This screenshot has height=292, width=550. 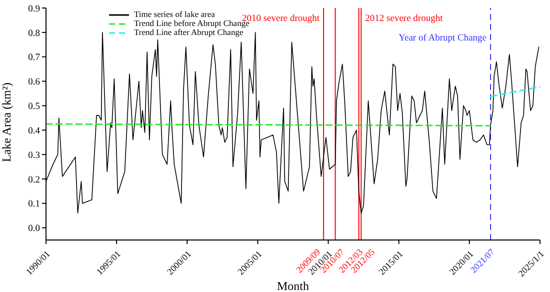 What do you see at coordinates (189, 32) in the screenshot?
I see `legend-label: Trend Line after Abrupt Change` at bounding box center [189, 32].